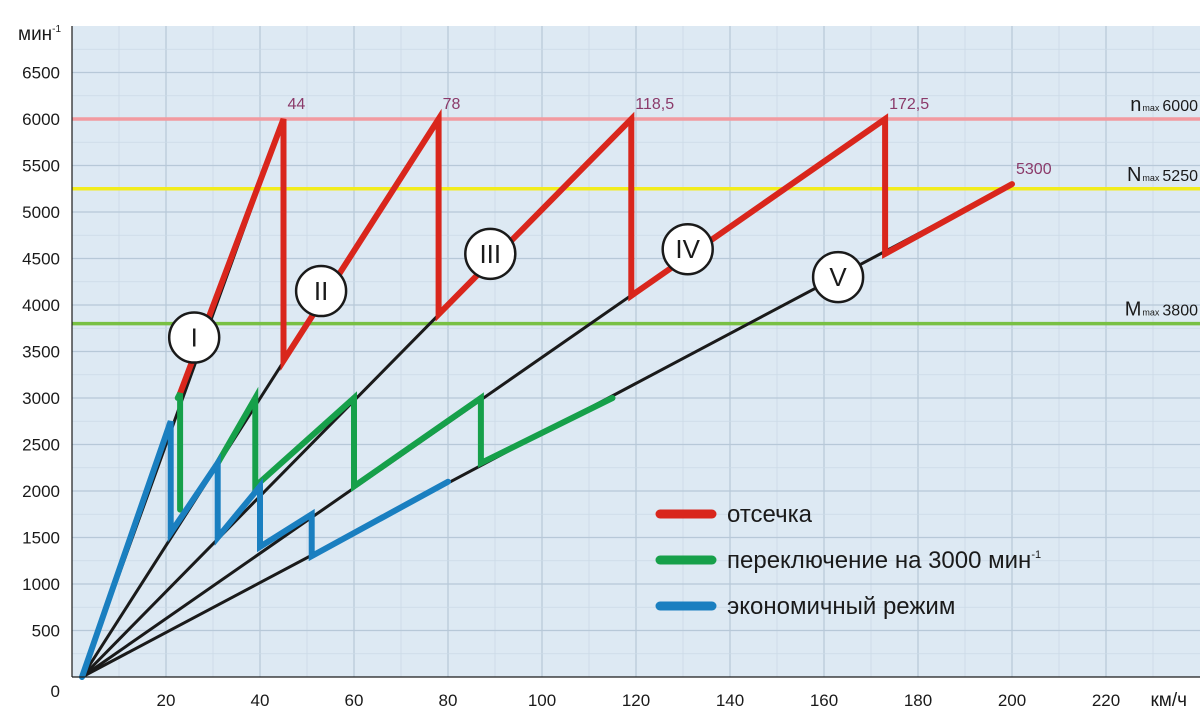 The image size is (1200, 728). Describe the element at coordinates (41, 352) in the screenshot. I see `y-tick-label: 3500` at that location.